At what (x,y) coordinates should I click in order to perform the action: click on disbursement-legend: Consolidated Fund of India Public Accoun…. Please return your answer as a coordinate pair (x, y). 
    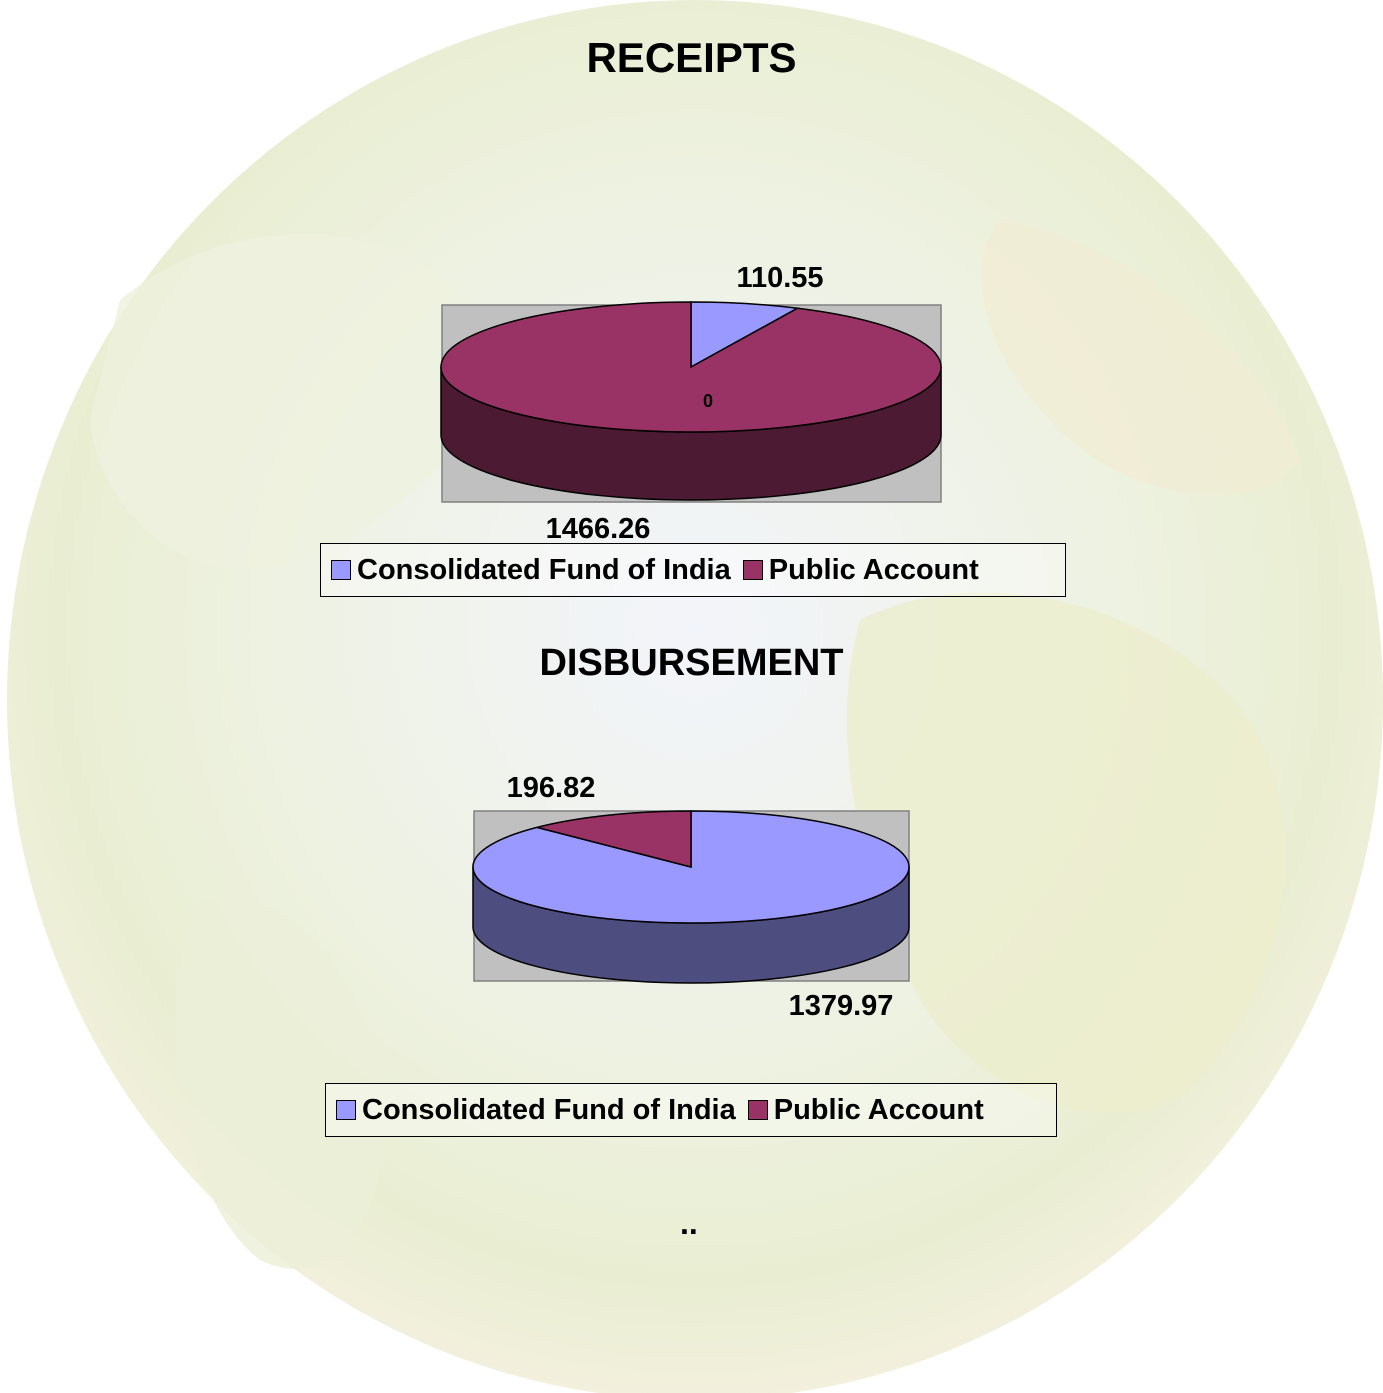
    Looking at the image, I should click on (691, 1110).